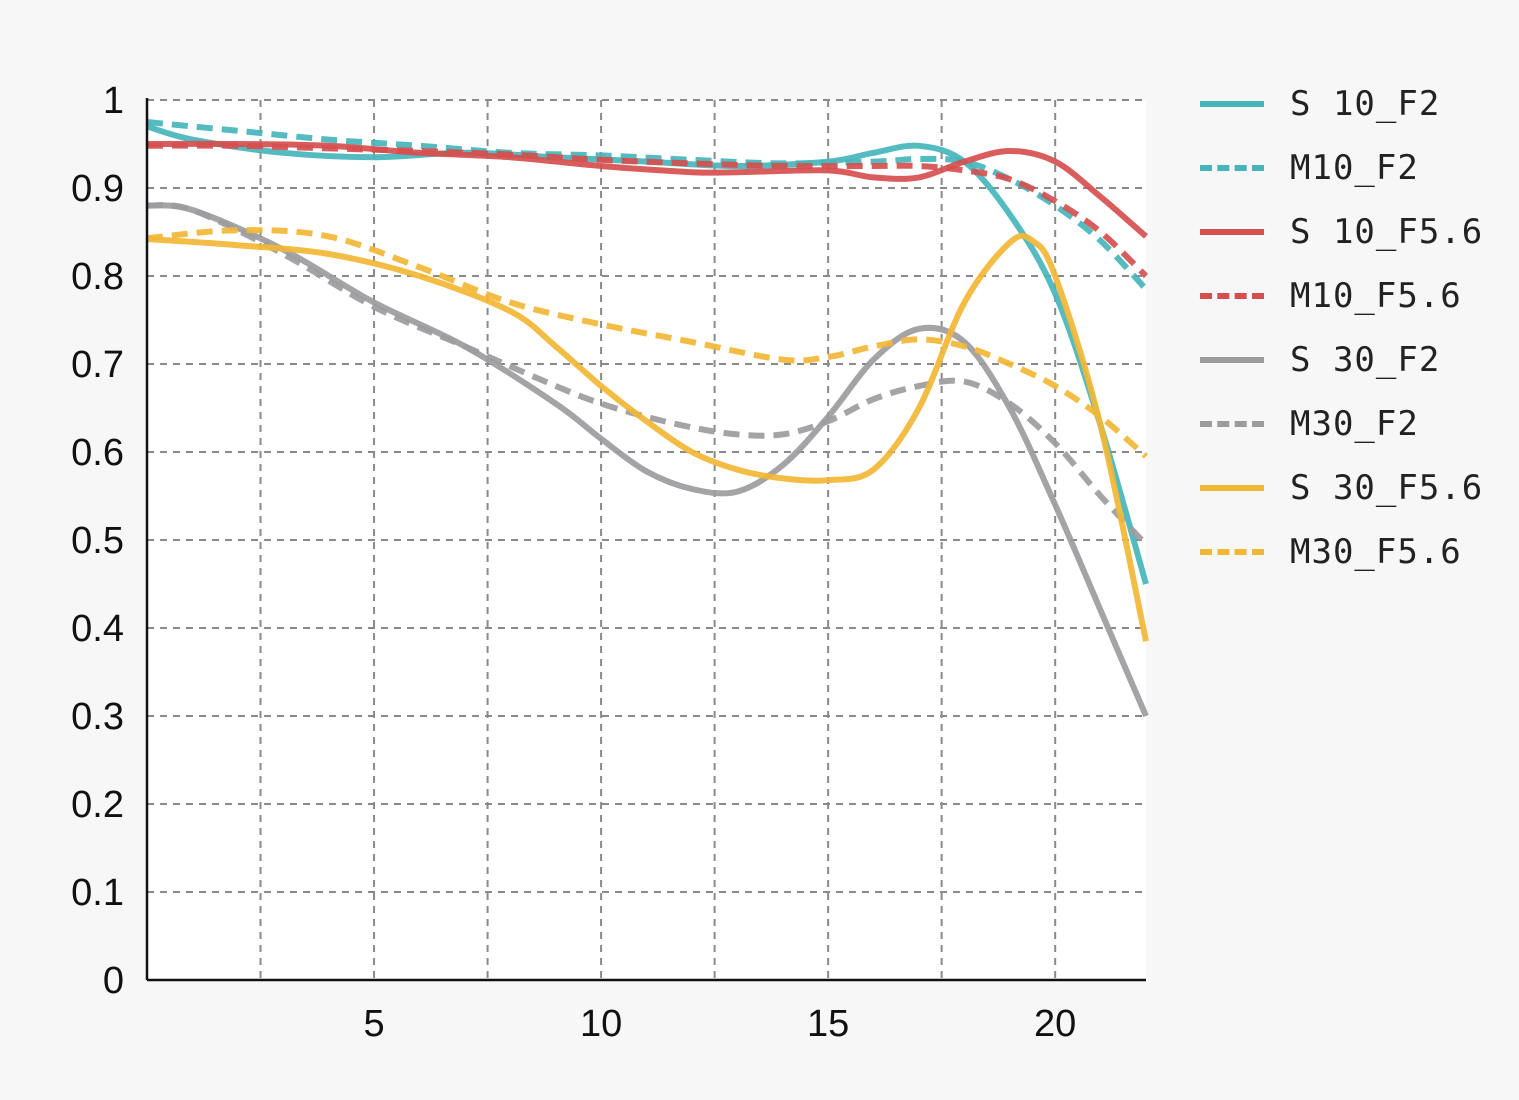 The width and height of the screenshot is (1519, 1100). What do you see at coordinates (1354, 168) in the screenshot?
I see `legend-label: M10_F2` at bounding box center [1354, 168].